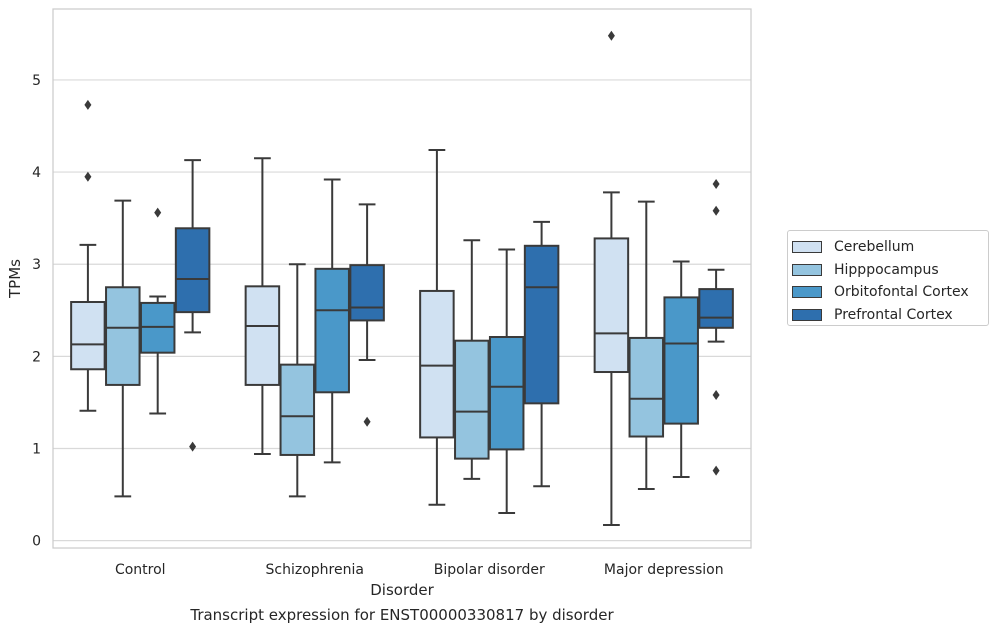 The height and width of the screenshot is (634, 999). I want to click on legend-item: Prefrontal Cortex, so click(890, 315).